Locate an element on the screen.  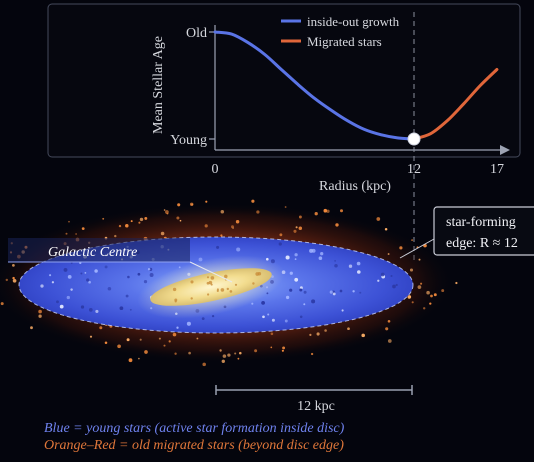
edge-callout-box is located at coordinates (483, 231).